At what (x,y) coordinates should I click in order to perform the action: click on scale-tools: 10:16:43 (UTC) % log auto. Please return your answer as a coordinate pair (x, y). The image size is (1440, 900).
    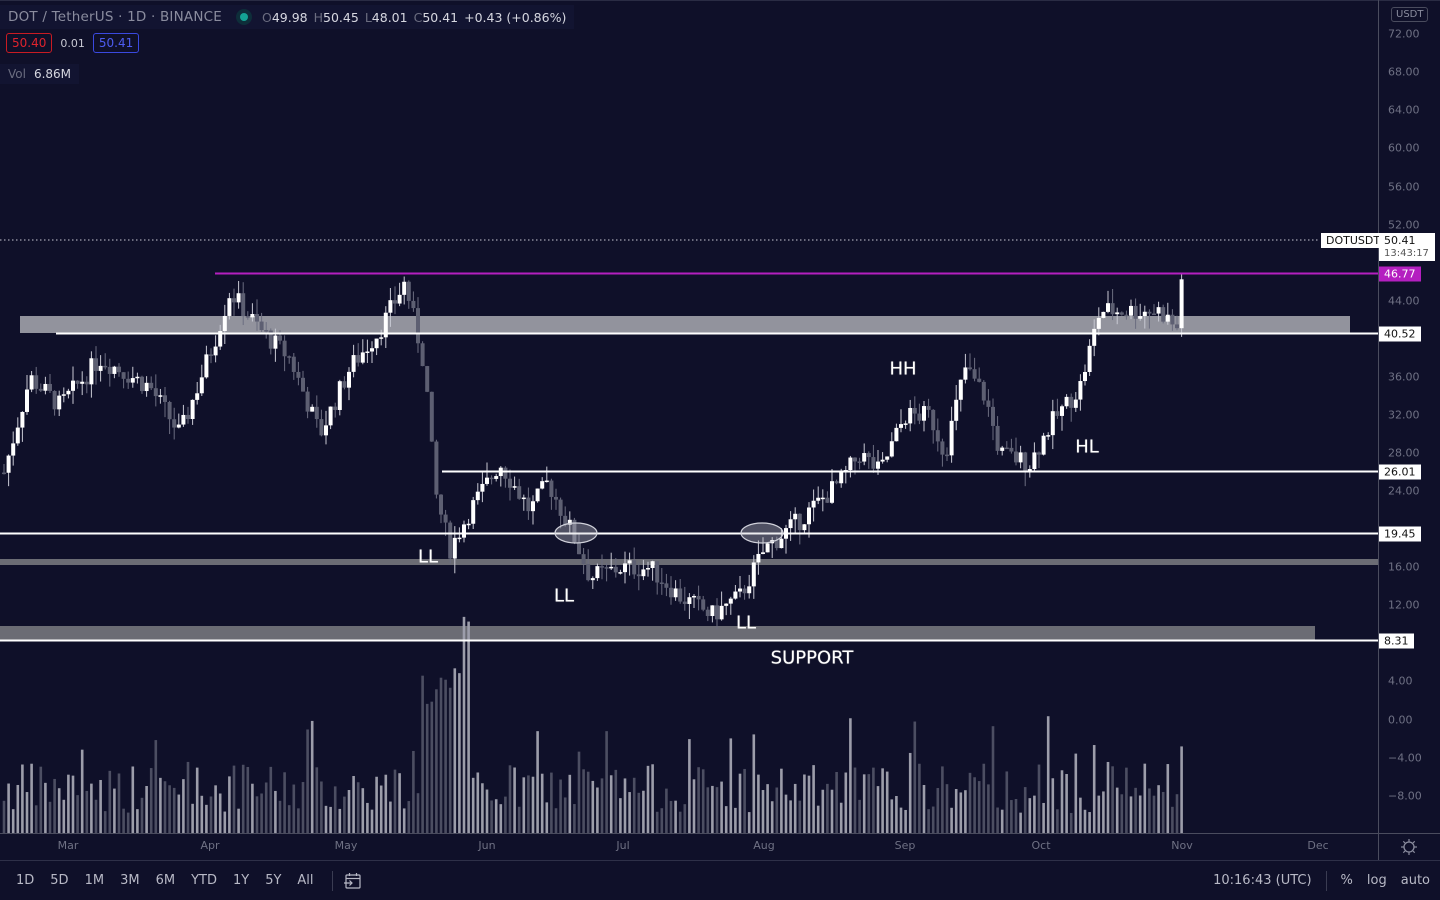
    Looking at the image, I should click on (1321, 880).